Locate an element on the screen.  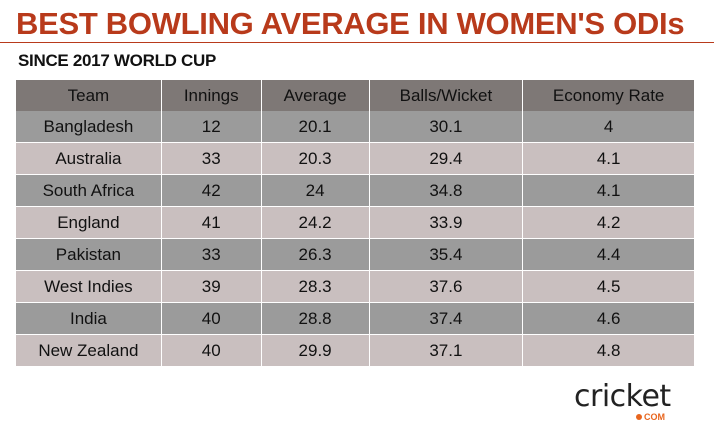
cell-balls-per-wicket: 37.6 is located at coordinates (446, 286).